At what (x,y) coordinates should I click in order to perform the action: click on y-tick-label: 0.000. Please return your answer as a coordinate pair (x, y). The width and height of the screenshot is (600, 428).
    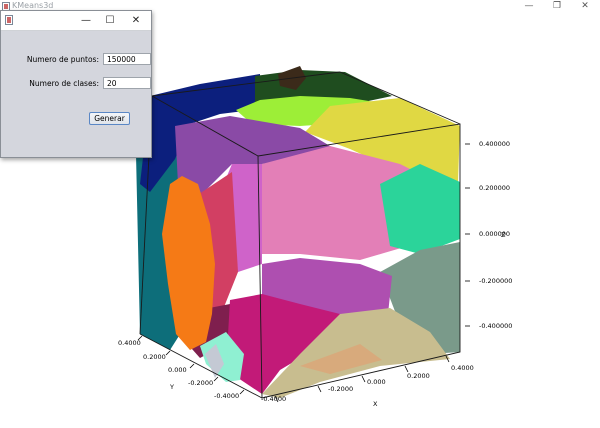
    Looking at the image, I should click on (177, 370).